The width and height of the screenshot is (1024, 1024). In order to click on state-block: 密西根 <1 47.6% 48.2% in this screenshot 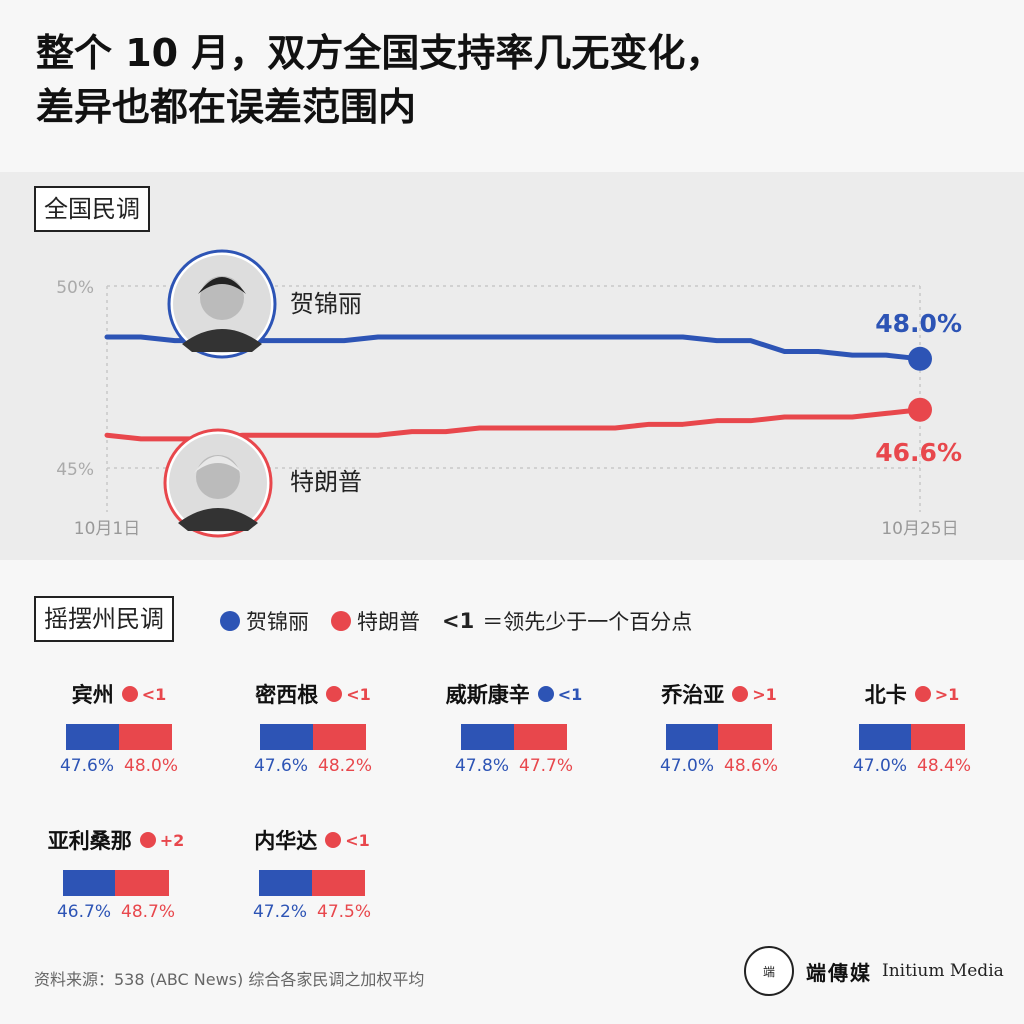, I will do `click(313, 728)`.